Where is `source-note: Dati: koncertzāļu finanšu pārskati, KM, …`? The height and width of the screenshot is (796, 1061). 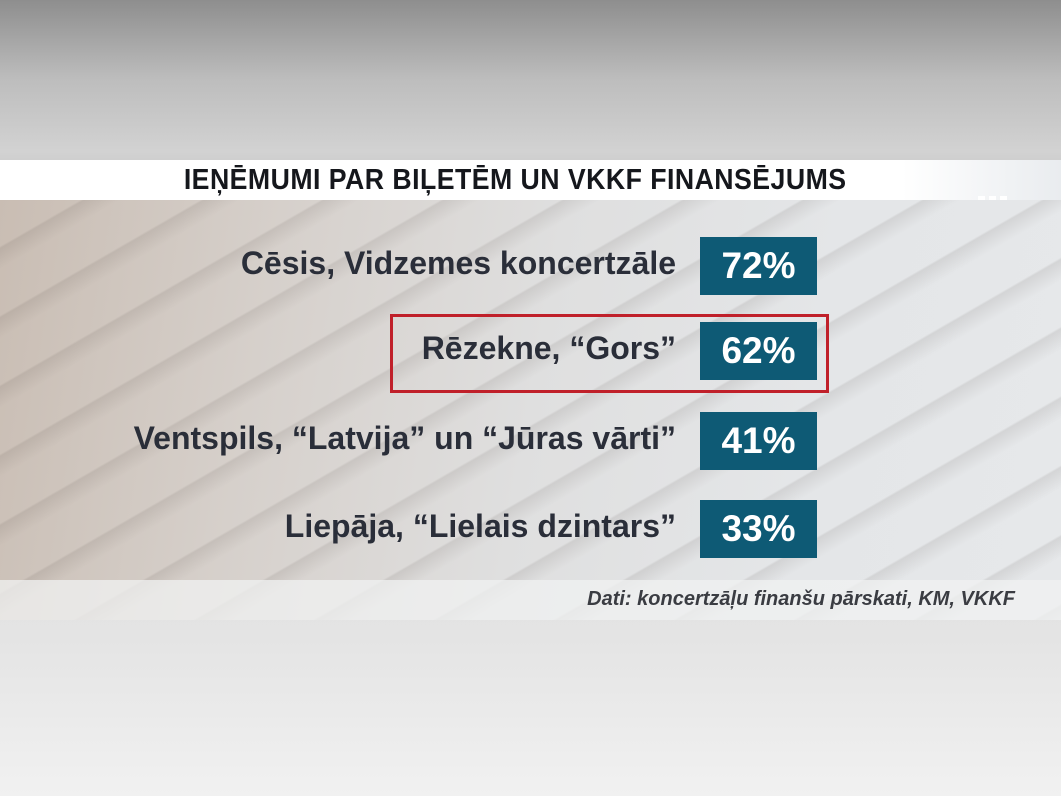 source-note: Dati: koncertzāļu finanšu pārskati, KM, … is located at coordinates (801, 599).